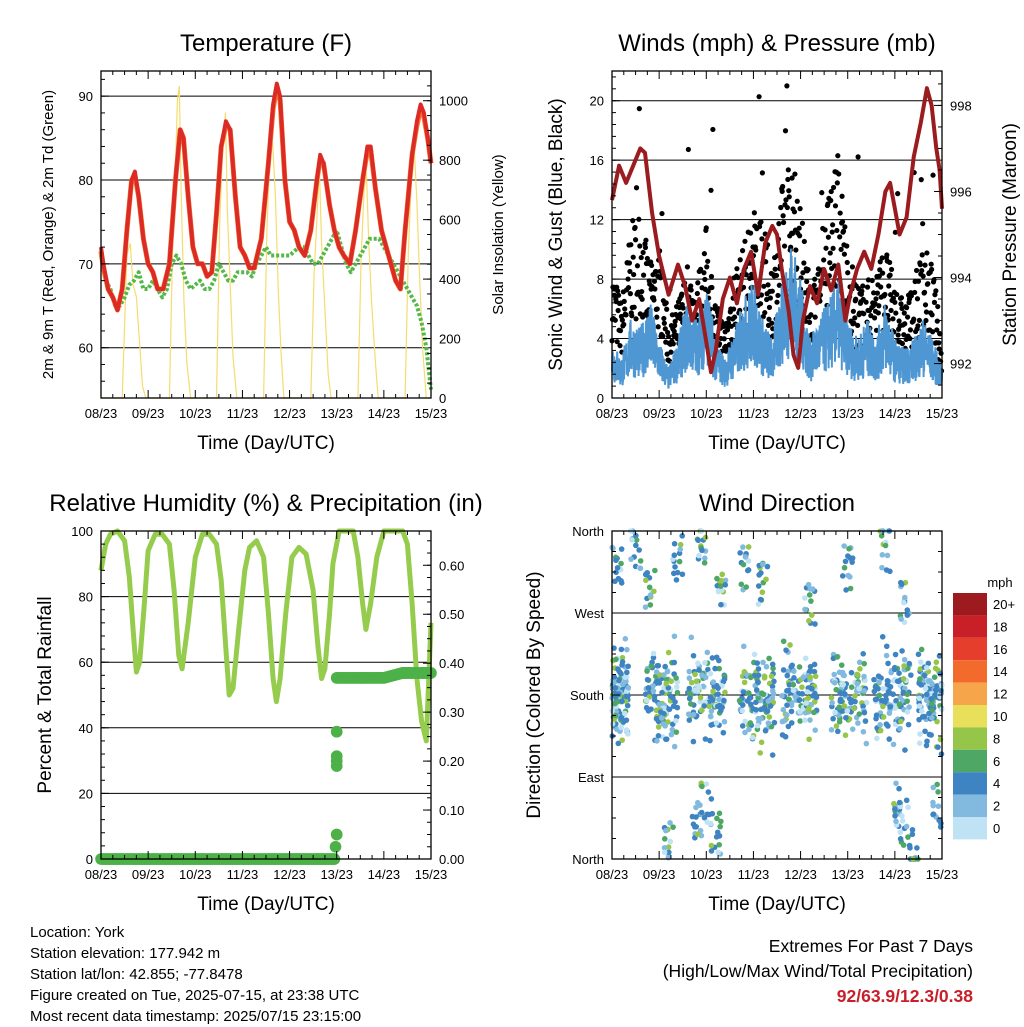 The image size is (1024, 1027). What do you see at coordinates (266, 636) in the screenshot?
I see `rh-series-line` at bounding box center [266, 636].